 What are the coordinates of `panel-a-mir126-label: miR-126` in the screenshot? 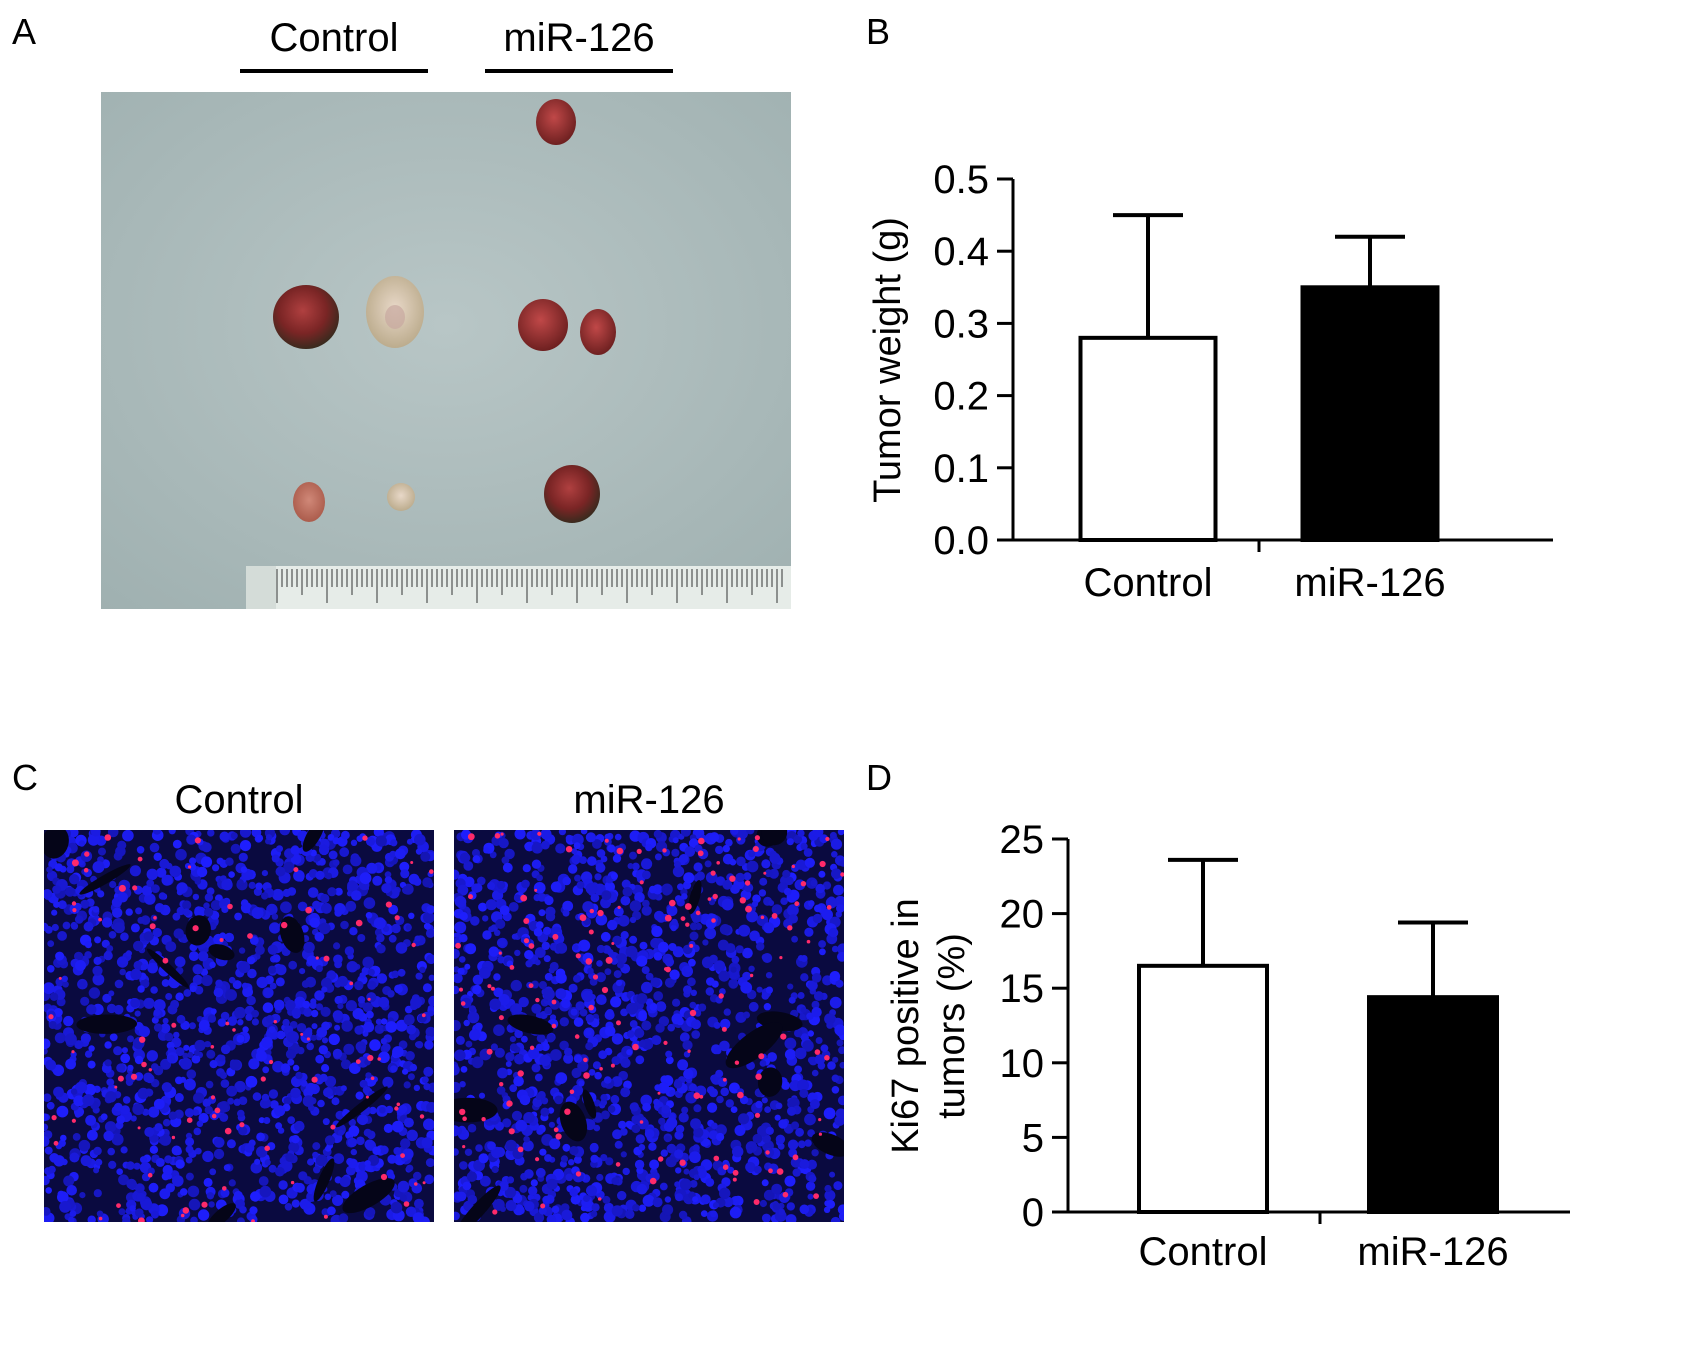 It's located at (579, 38).